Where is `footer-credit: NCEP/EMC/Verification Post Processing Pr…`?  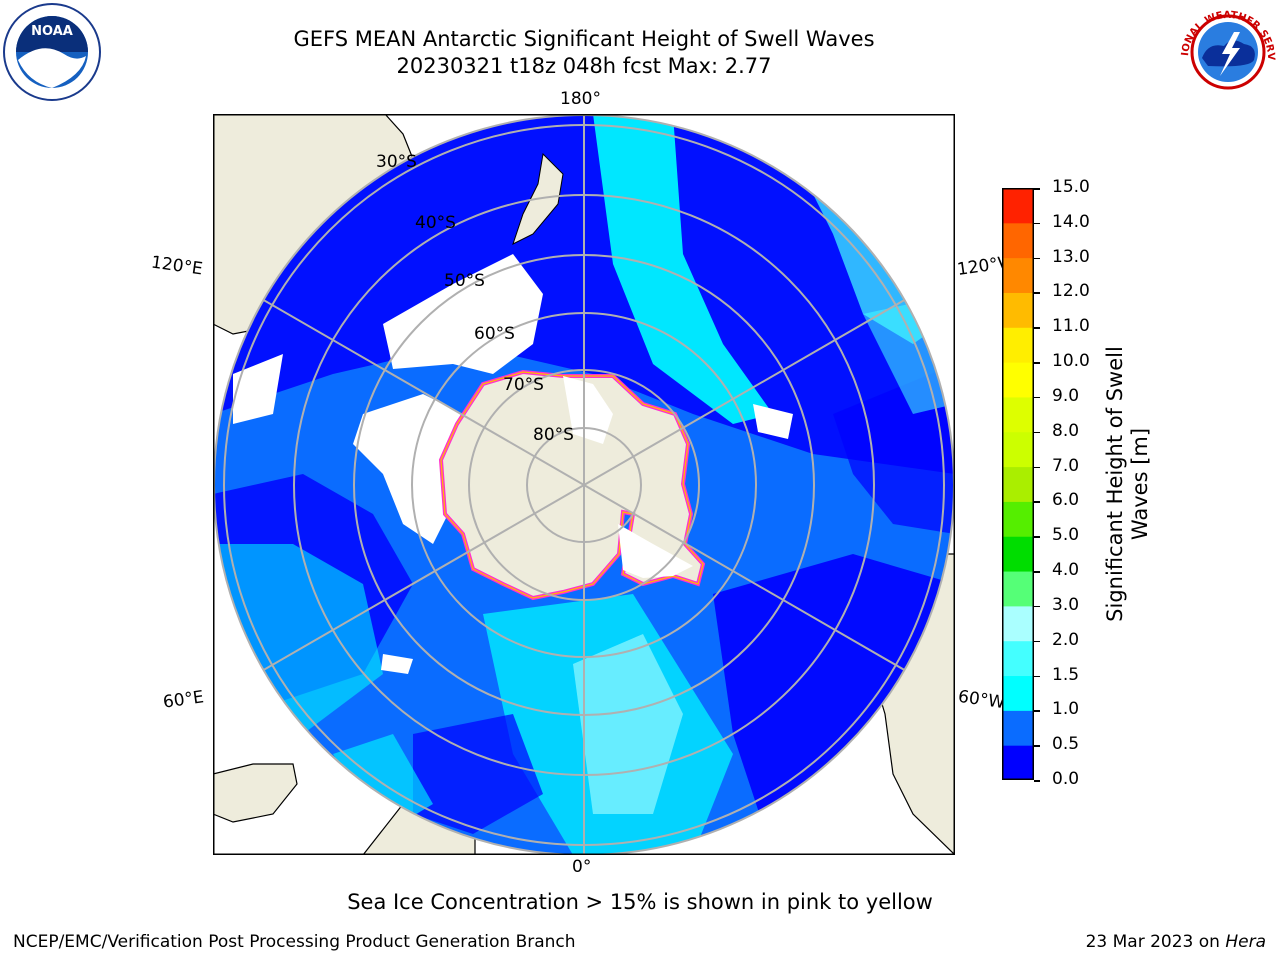
footer-credit: NCEP/EMC/Verification Post Processing Pr… is located at coordinates (294, 942).